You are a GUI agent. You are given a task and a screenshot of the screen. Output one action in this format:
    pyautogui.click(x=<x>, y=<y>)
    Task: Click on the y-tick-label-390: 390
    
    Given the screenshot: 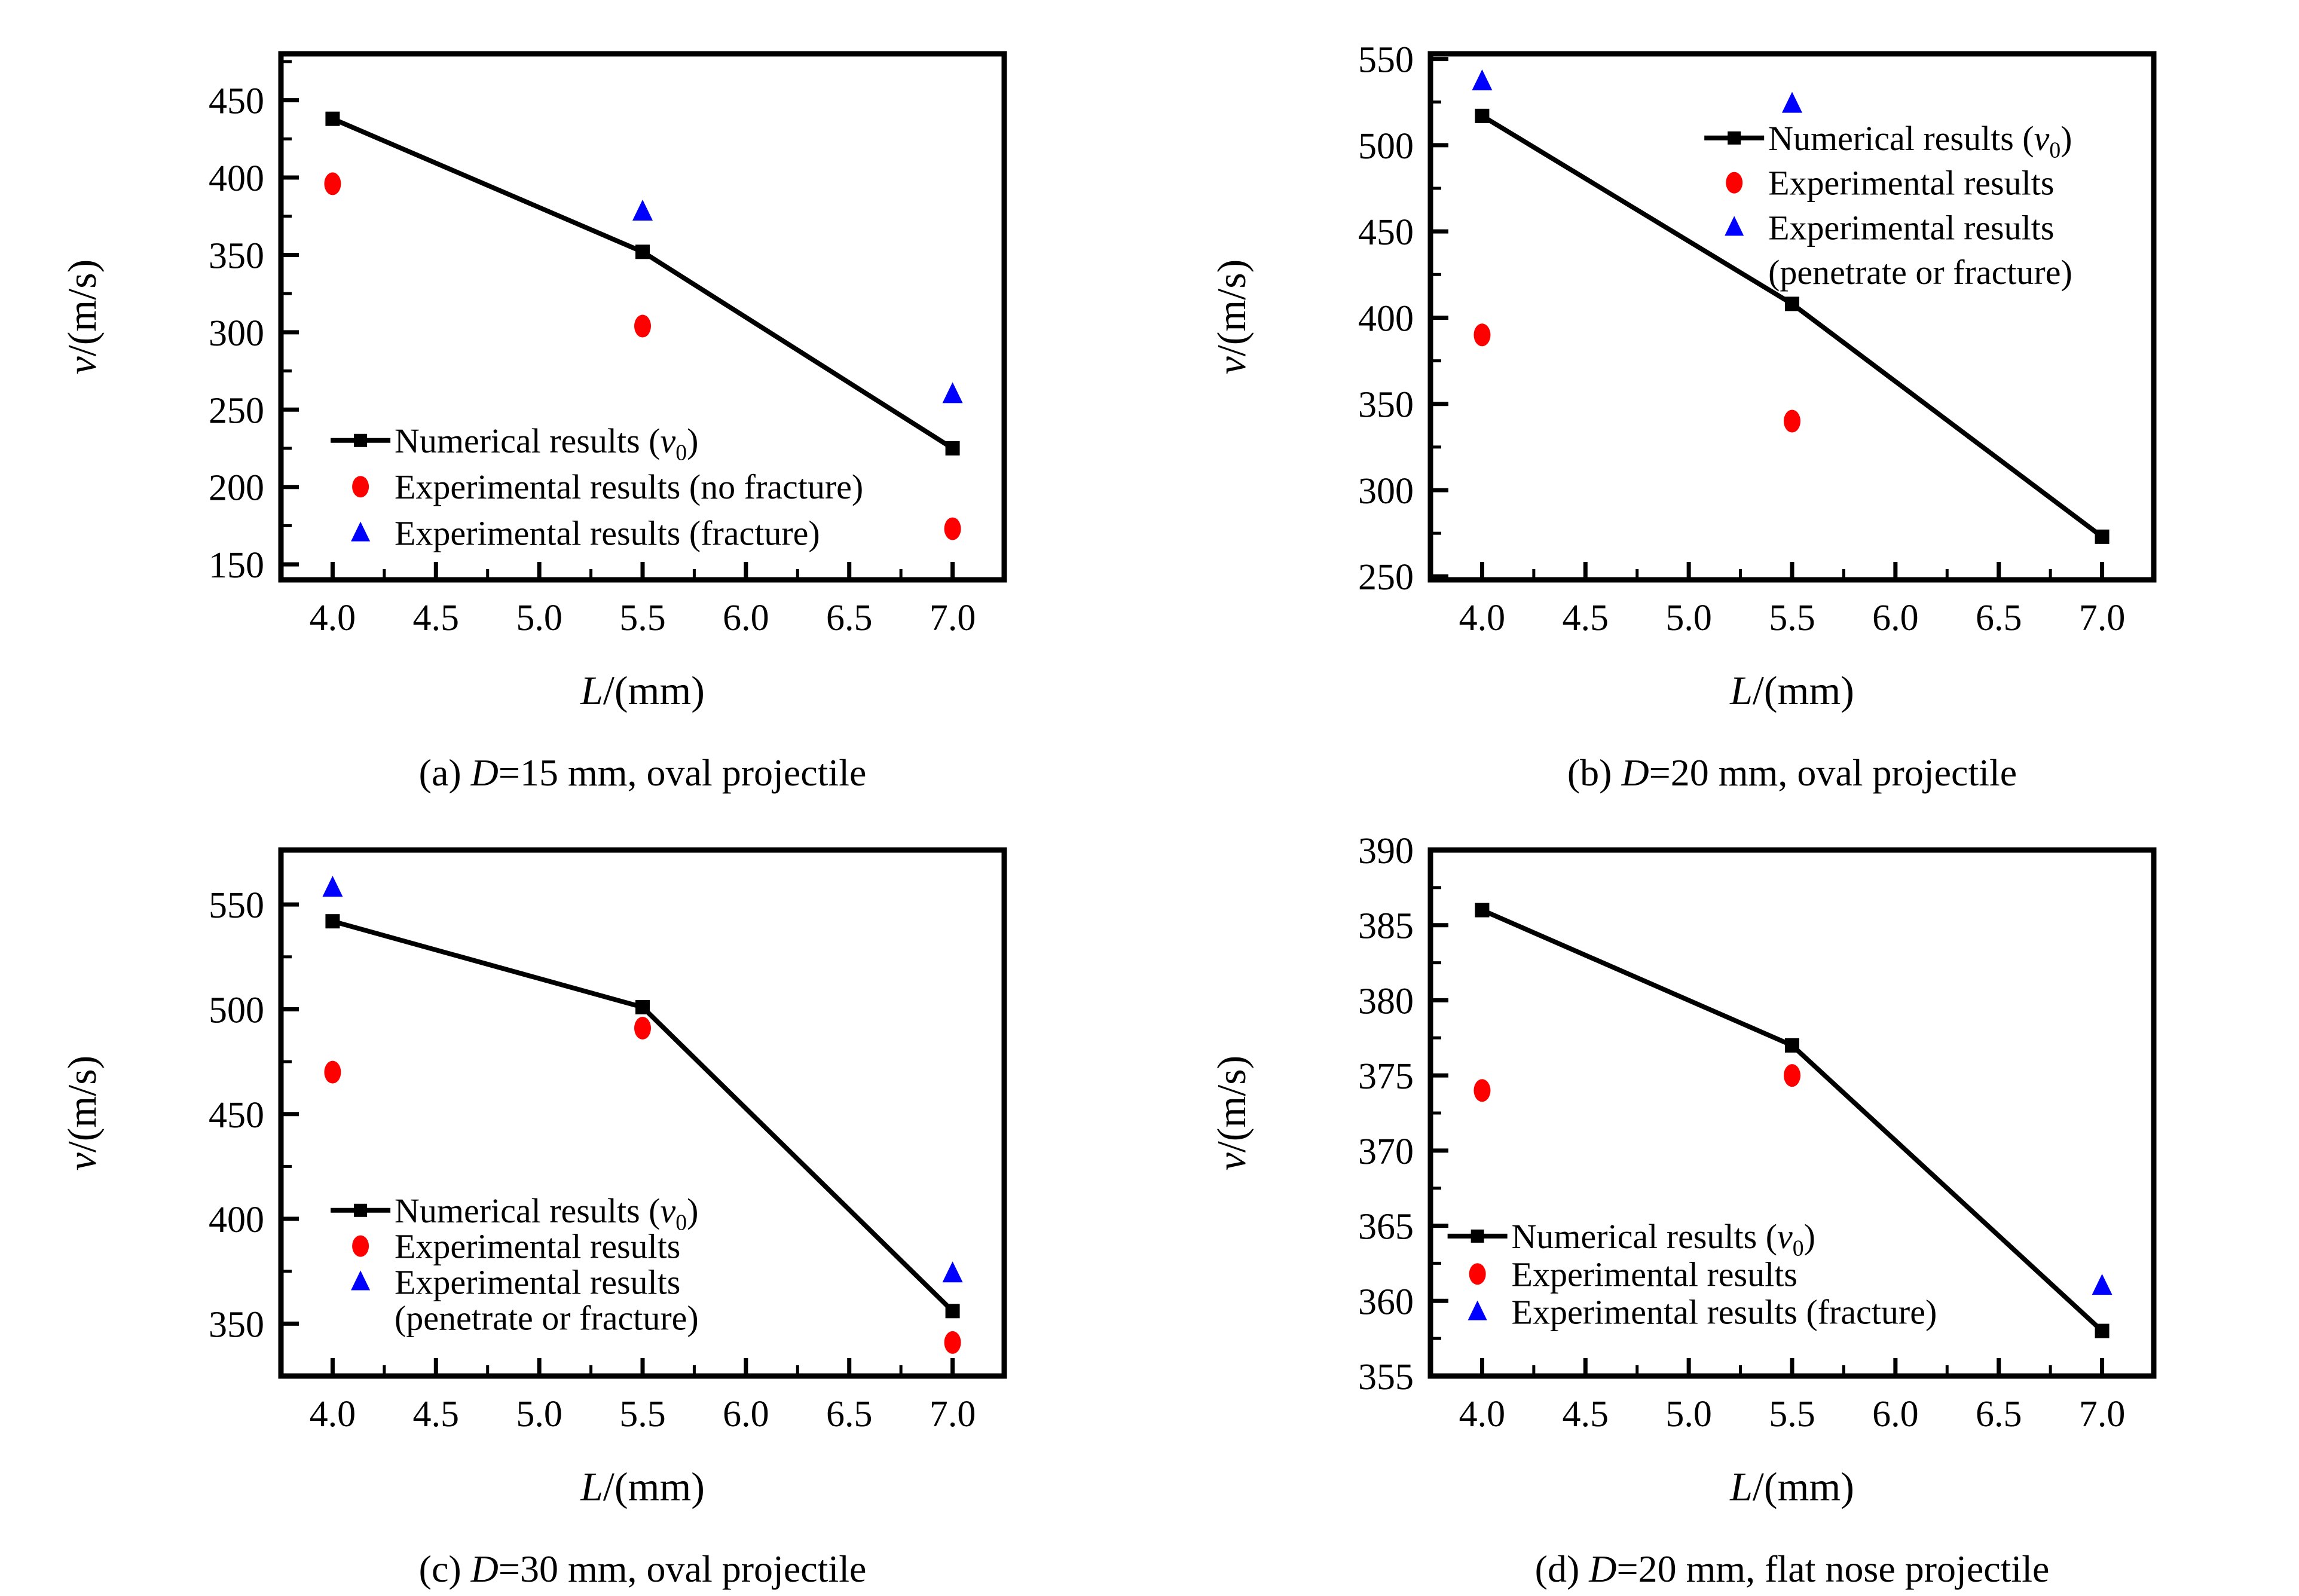 What is the action you would take?
    pyautogui.click(x=1386, y=851)
    